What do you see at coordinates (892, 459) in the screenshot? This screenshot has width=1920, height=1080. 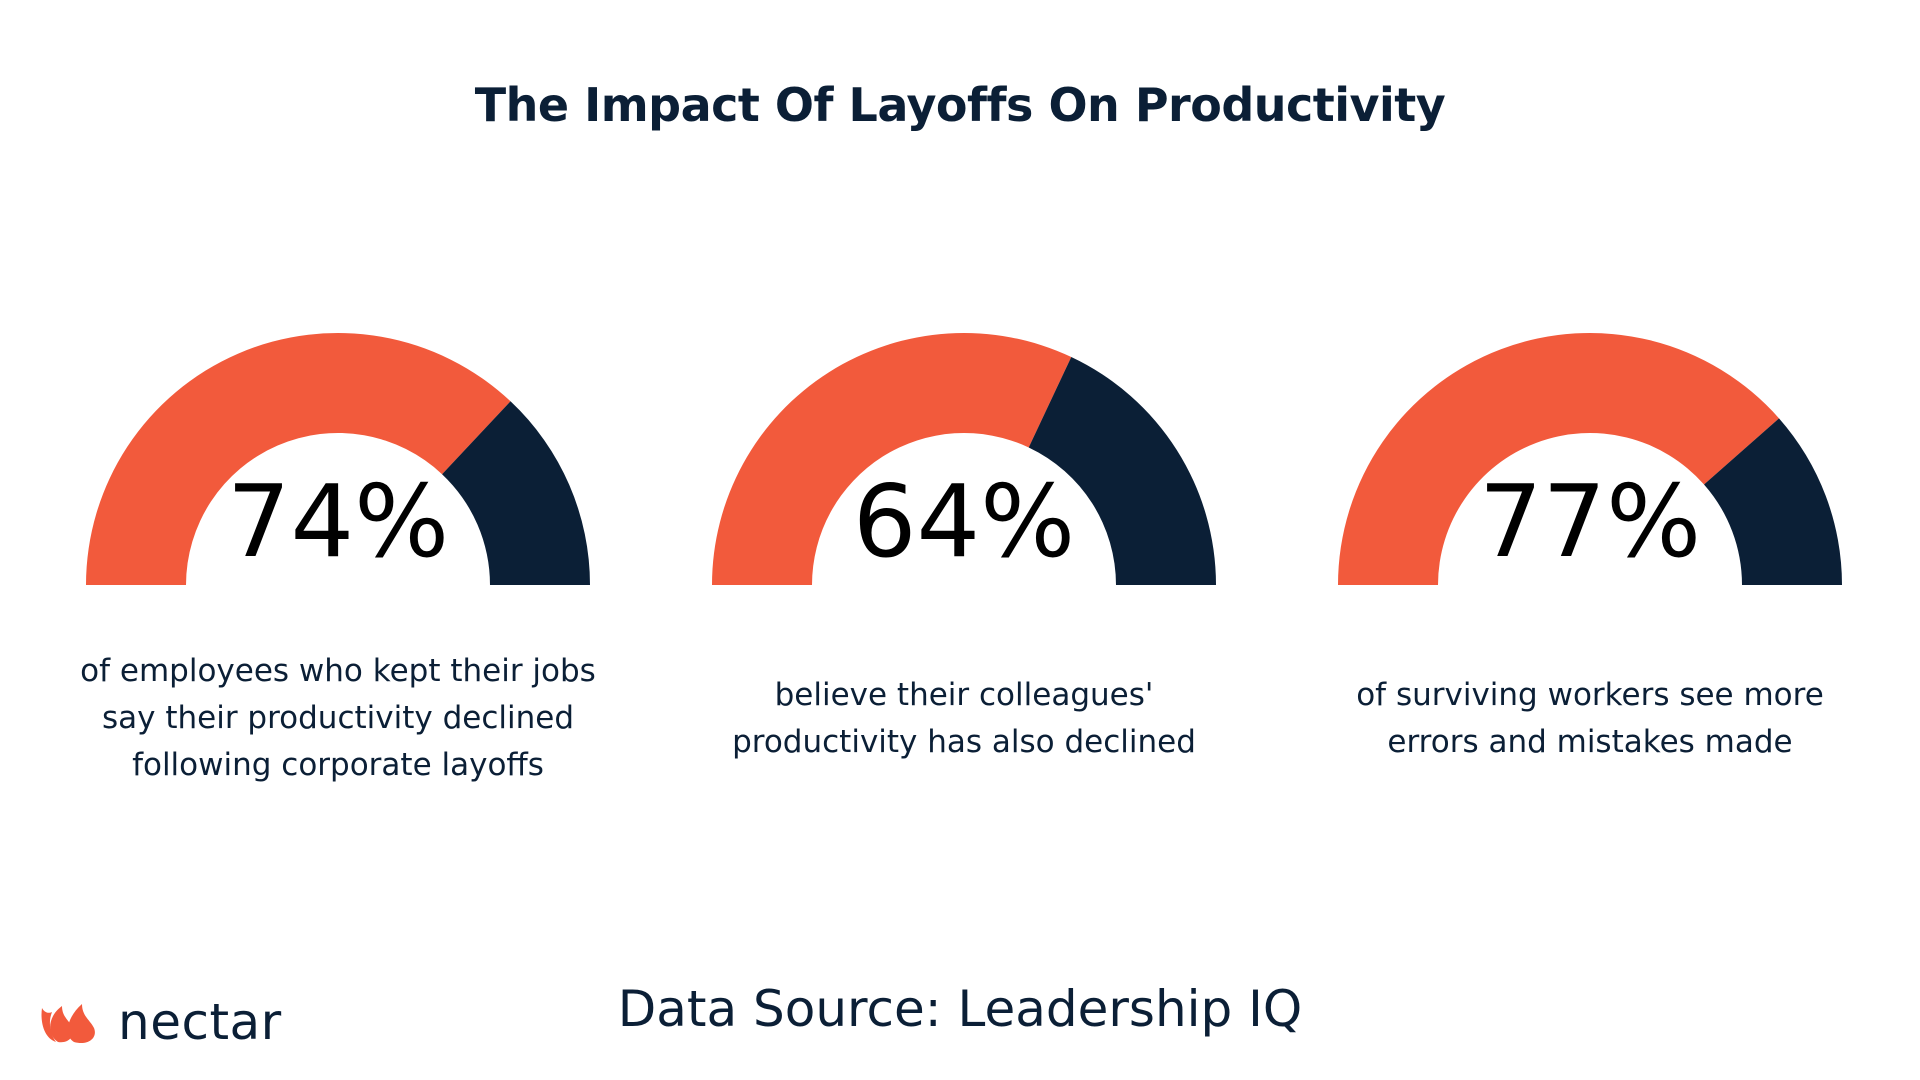 I see `gauge-2-filled-arc` at bounding box center [892, 459].